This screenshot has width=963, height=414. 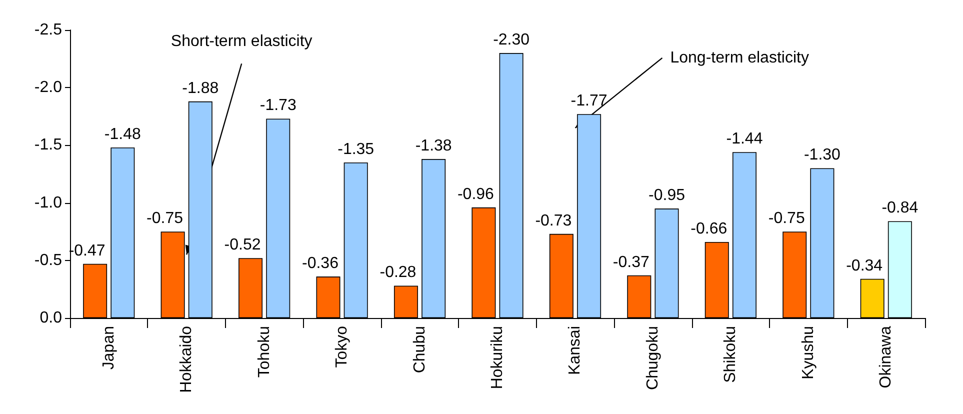 I want to click on y-tick-label: -1.0, so click(x=48, y=203).